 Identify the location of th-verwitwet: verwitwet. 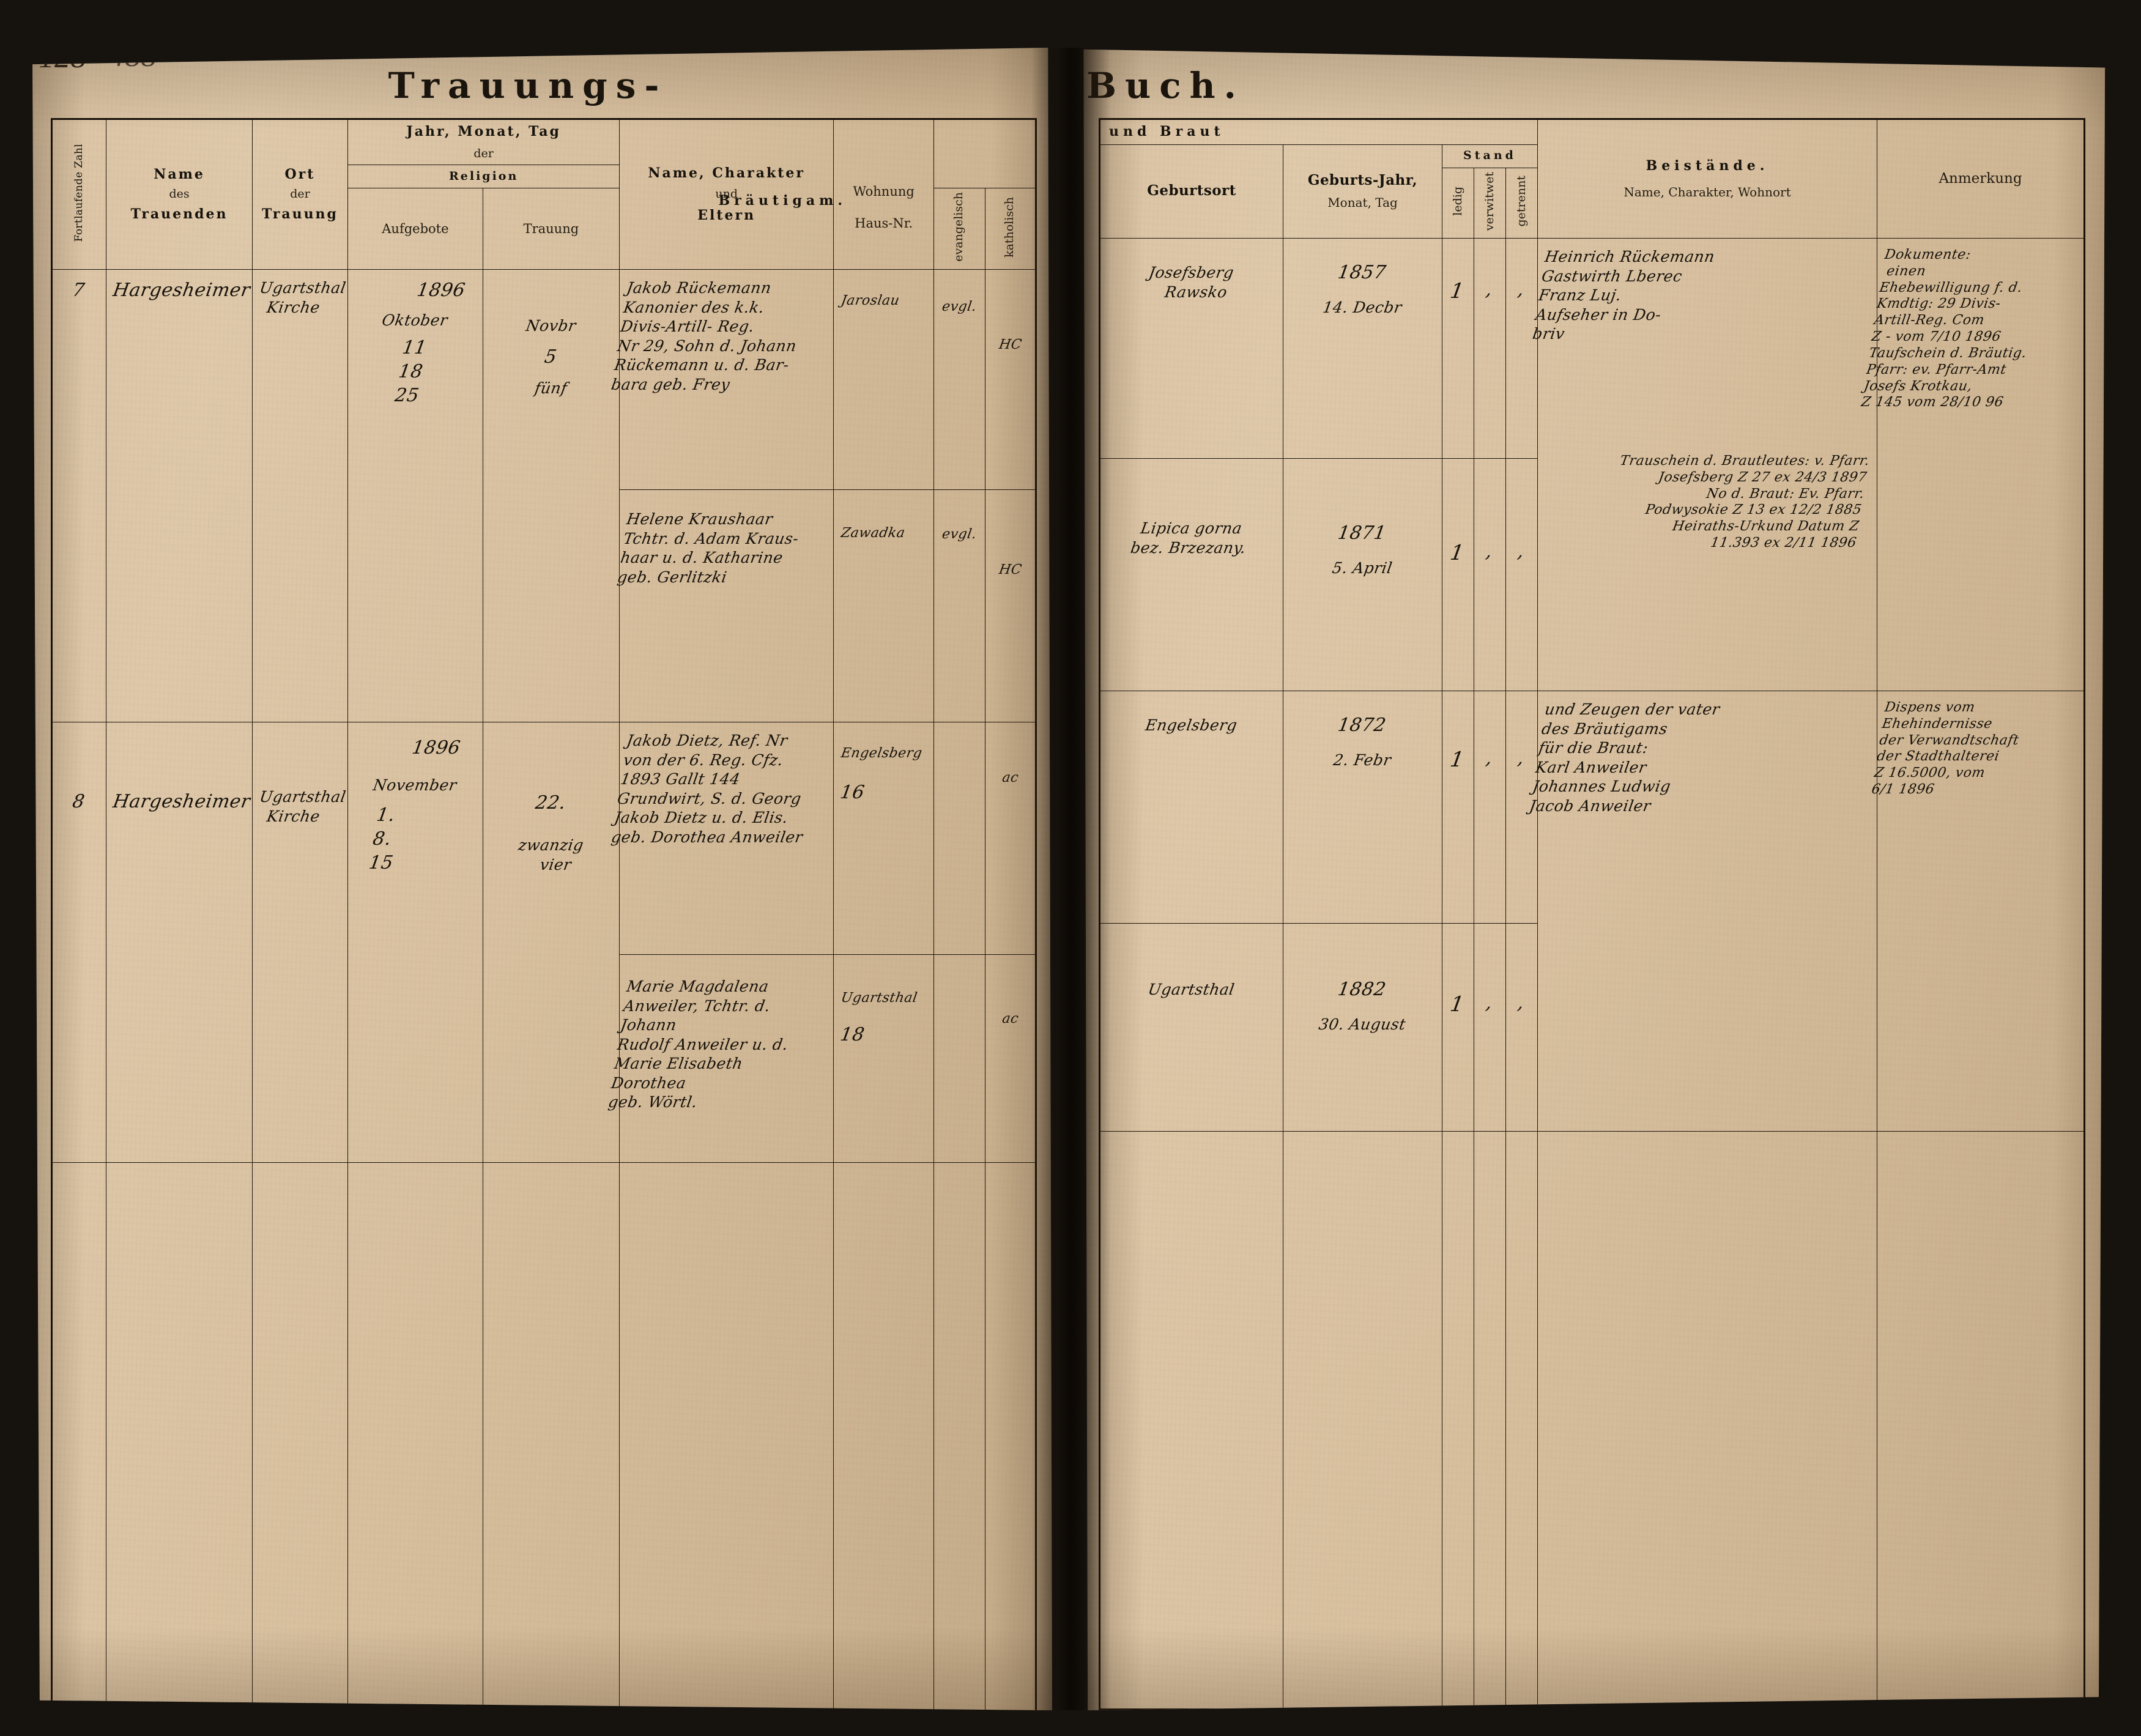
(1490, 203).